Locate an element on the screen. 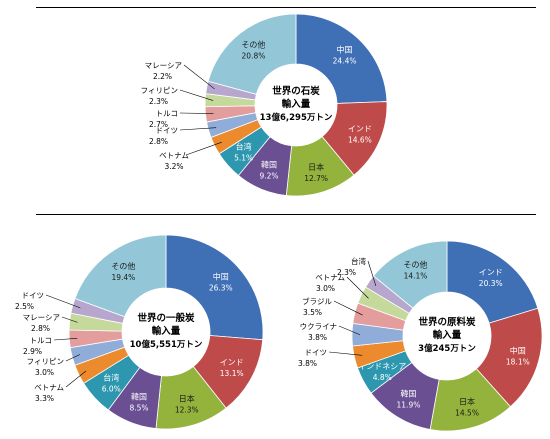 This screenshot has width=550, height=439. pie-3-slice-3-name: 日本 is located at coordinates (467, 402).